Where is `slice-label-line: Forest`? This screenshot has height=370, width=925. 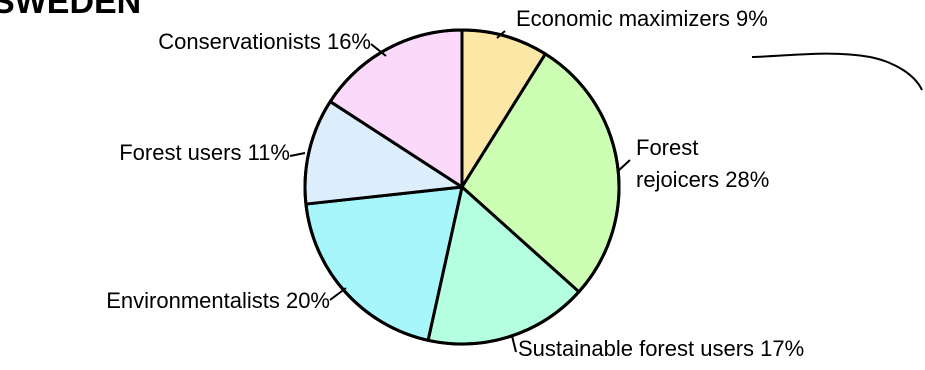 slice-label-line: Forest is located at coordinates (667, 147).